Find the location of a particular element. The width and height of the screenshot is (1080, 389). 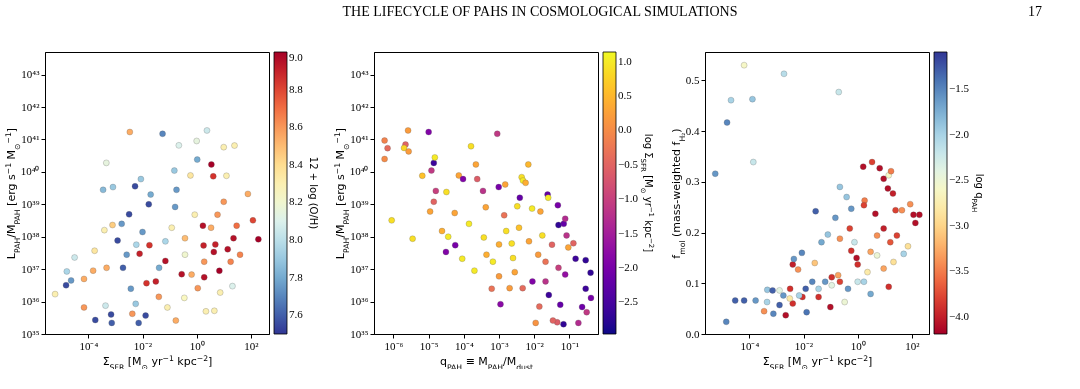

color-bar-label: 8.4 is located at coordinates (296, 163).